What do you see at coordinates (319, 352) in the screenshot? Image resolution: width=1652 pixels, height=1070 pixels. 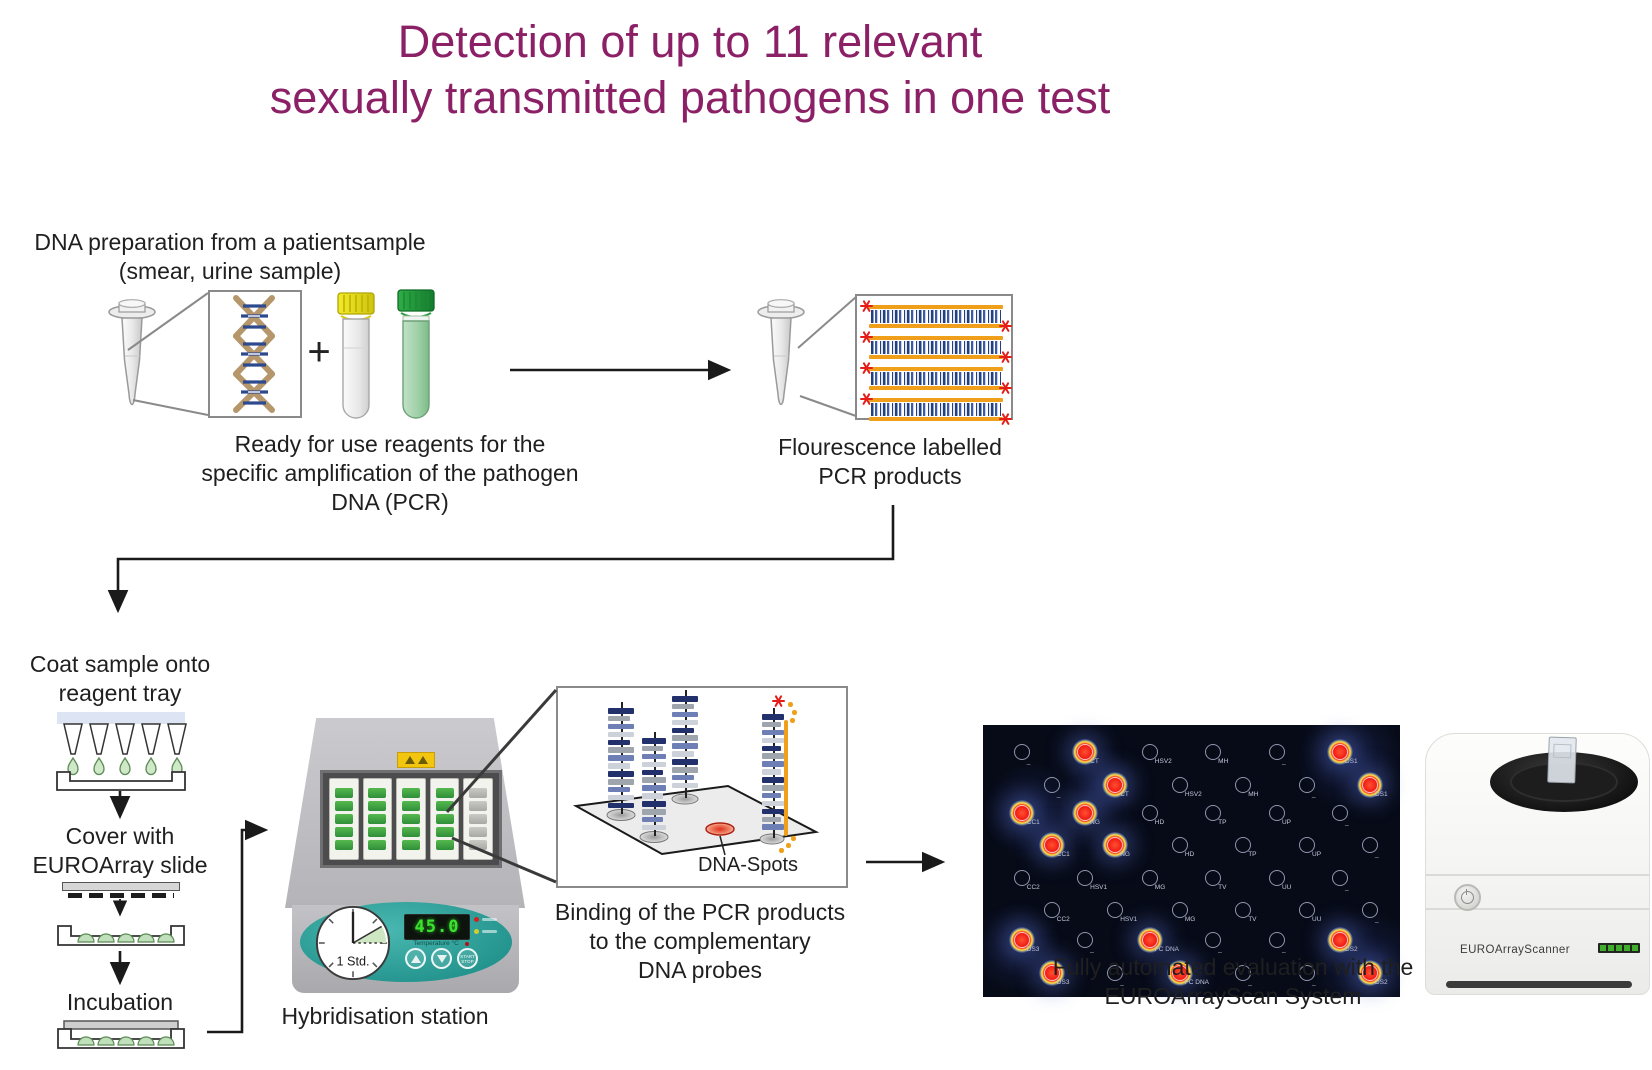 I see `plus-sign: +` at bounding box center [319, 352].